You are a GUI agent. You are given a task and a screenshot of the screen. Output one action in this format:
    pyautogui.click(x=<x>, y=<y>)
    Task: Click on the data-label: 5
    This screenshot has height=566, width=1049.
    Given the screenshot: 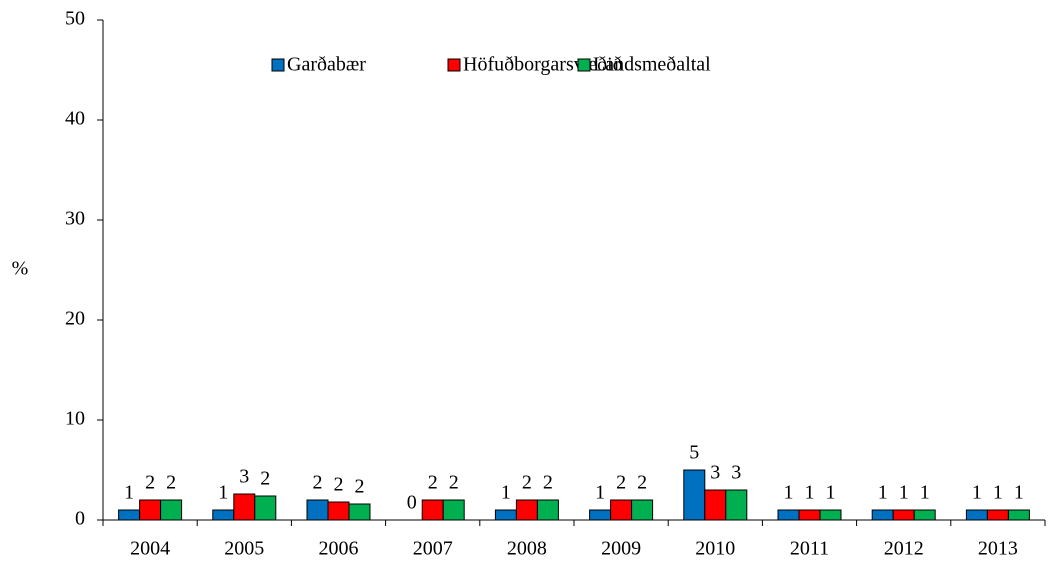 What is the action you would take?
    pyautogui.click(x=694, y=453)
    